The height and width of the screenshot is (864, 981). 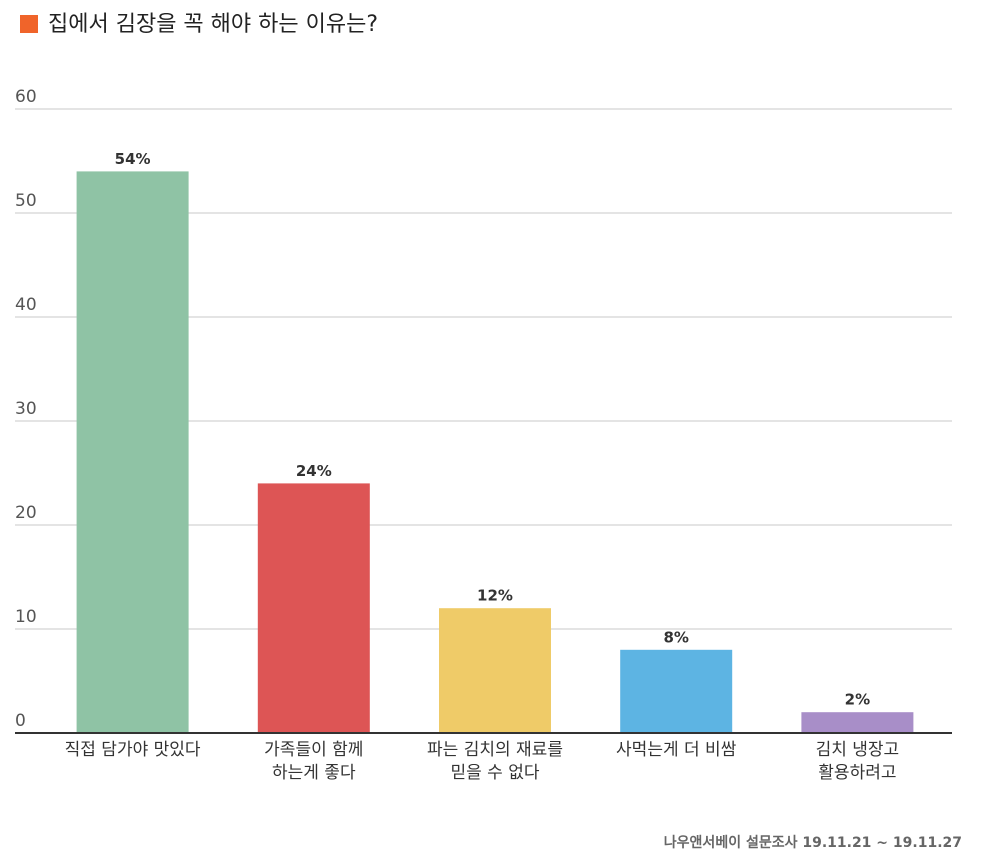 What do you see at coordinates (213, 24) in the screenshot?
I see `chart-title: 집에서 김장을 꼭 해야 하는 이유는?` at bounding box center [213, 24].